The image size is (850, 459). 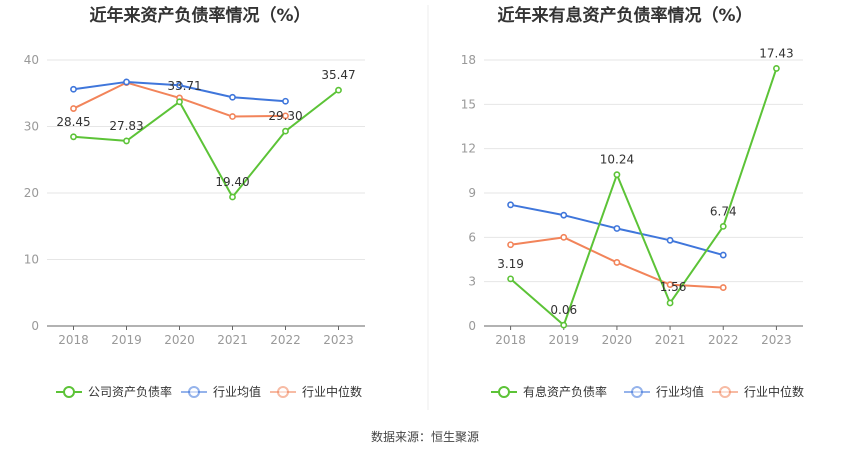 I want to click on interest-debt-ratio-title: 近年来有息资产负债率情况（%）, so click(x=624, y=15).